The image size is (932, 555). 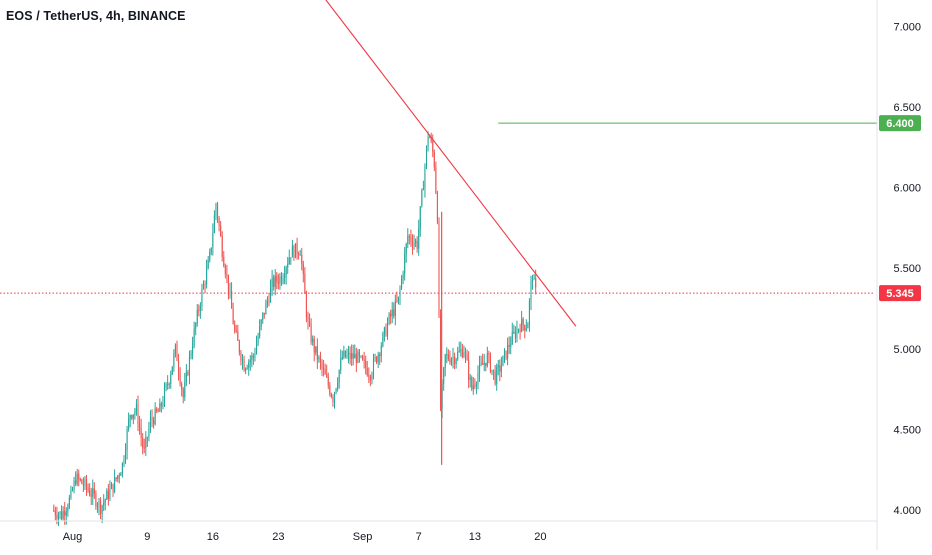 I want to click on x-tick-label: 9, so click(x=147, y=537).